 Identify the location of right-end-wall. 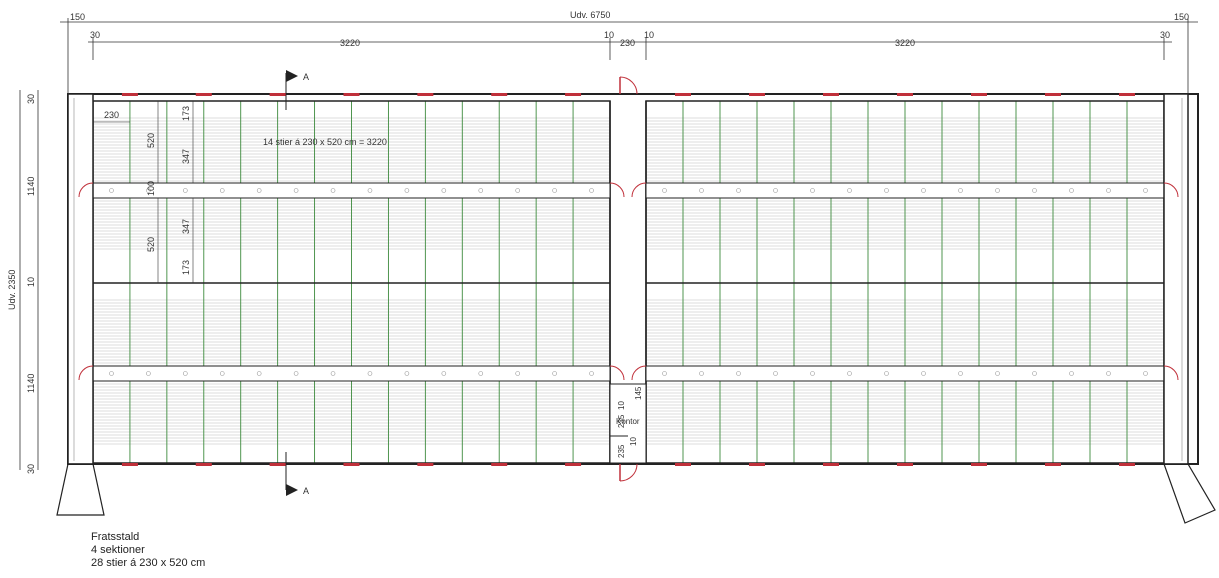
(1176, 279).